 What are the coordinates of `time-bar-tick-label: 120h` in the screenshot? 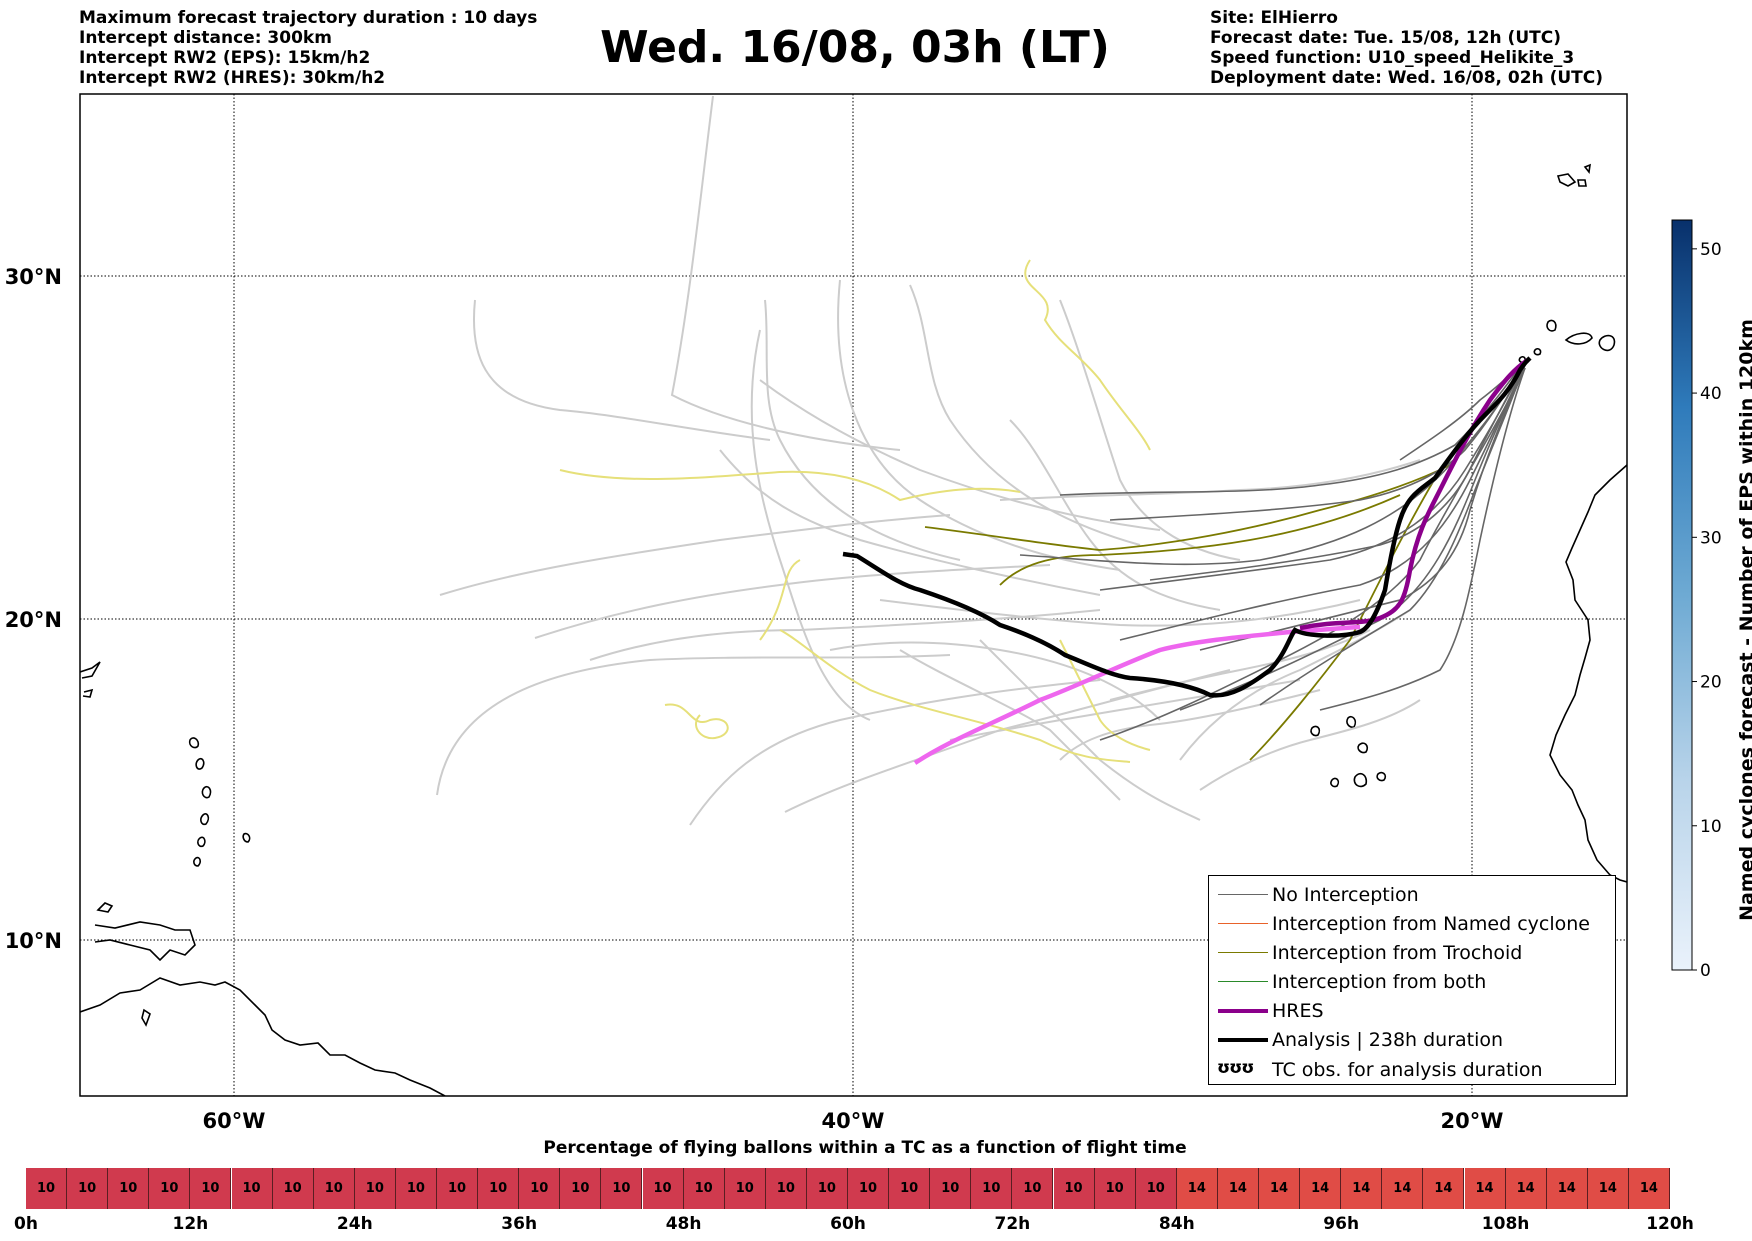 It's located at (1670, 1224).